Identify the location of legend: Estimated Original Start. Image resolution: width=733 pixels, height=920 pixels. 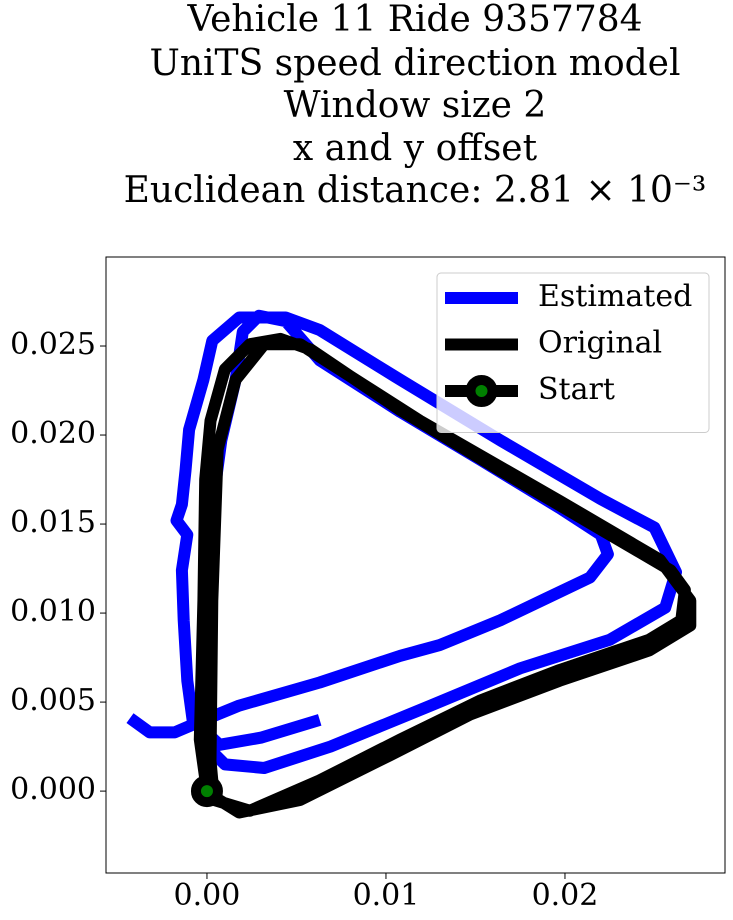
(573, 352).